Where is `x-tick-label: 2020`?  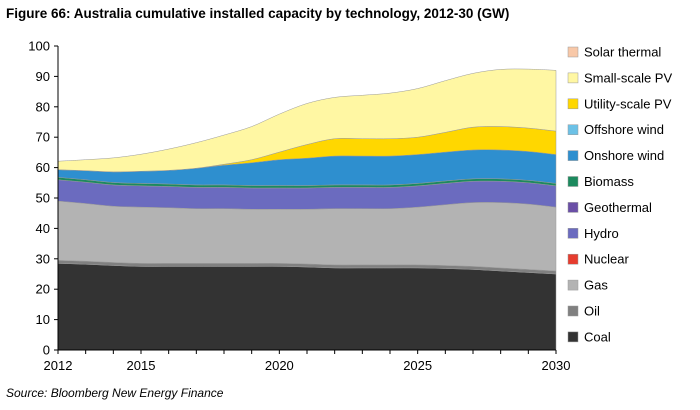
x-tick-label: 2020 is located at coordinates (279, 365).